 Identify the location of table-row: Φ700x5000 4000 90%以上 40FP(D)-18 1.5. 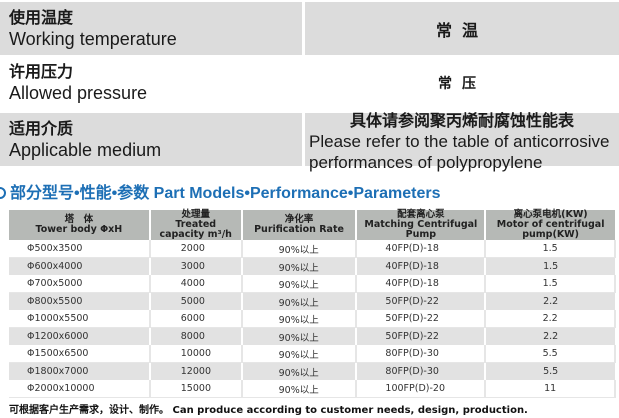
(312, 284).